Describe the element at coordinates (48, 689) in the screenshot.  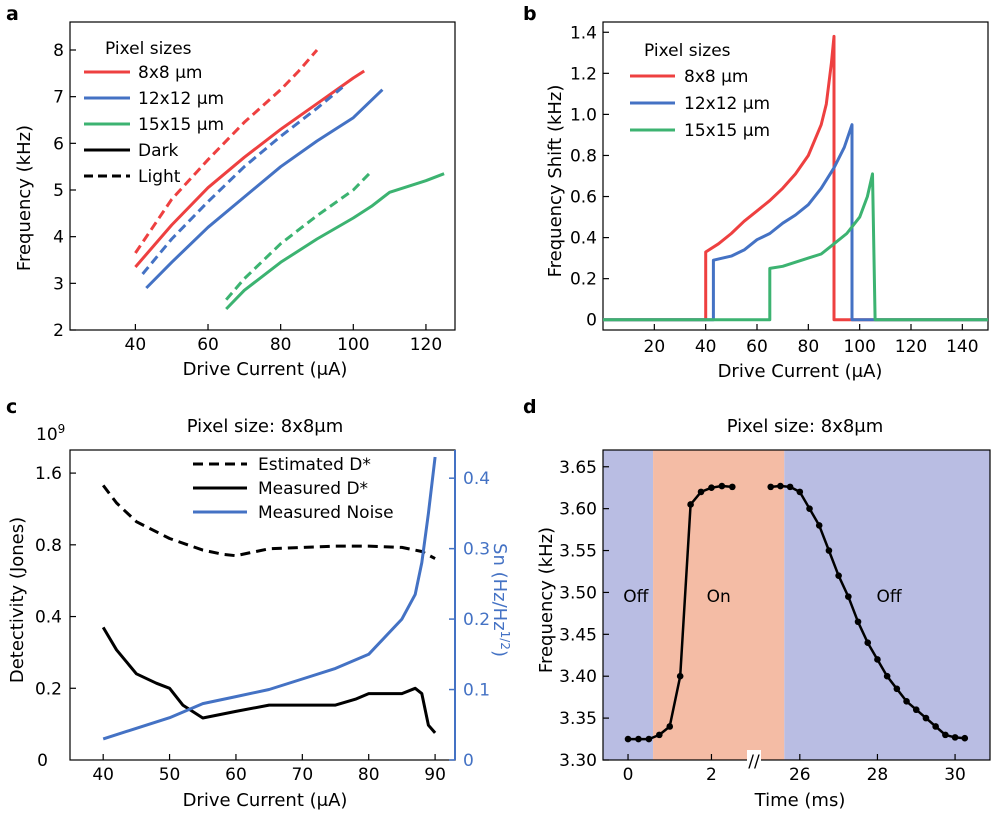
I see `panel-c-ytick-label: 0.2` at that location.